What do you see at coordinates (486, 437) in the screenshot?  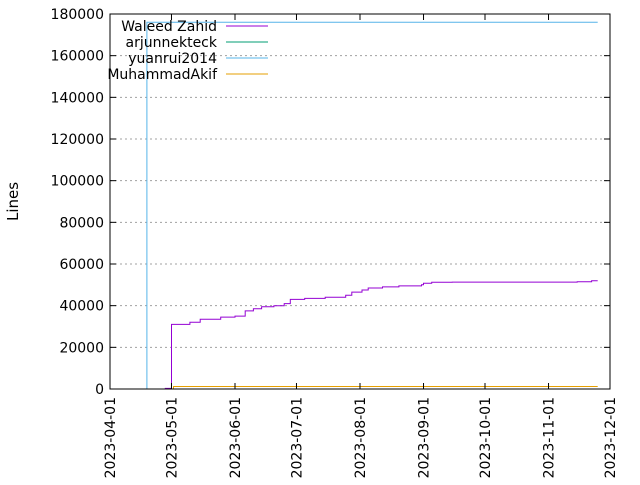 I see `x-tick-label: 2023-10-01` at bounding box center [486, 437].